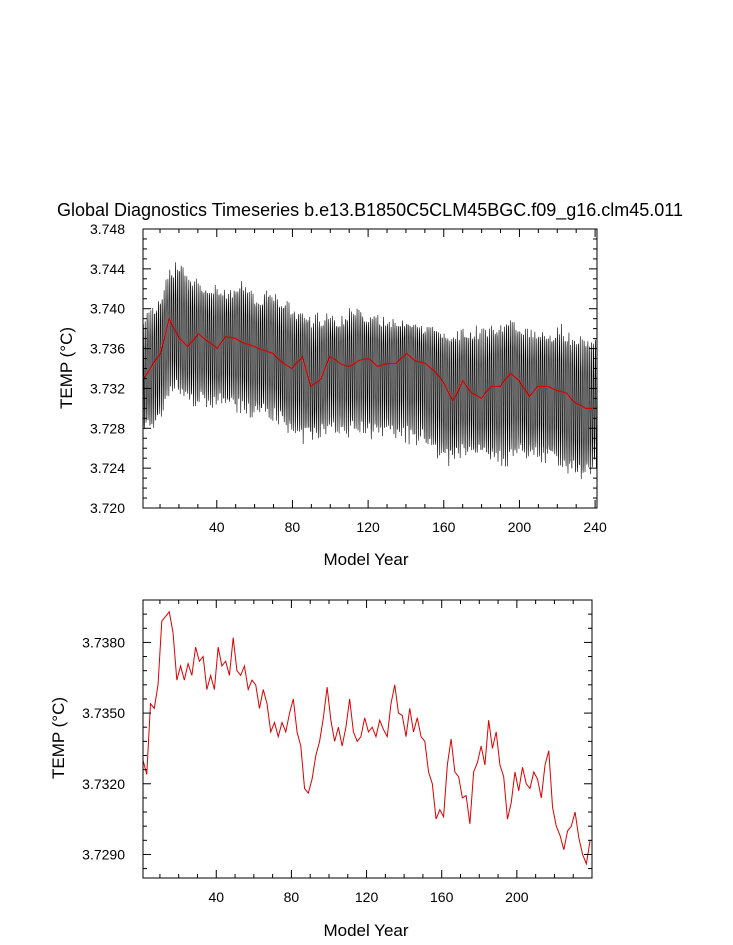 Image resolution: width=733 pixels, height=945 pixels. I want to click on y-tick-label: 3.732, so click(107, 388).